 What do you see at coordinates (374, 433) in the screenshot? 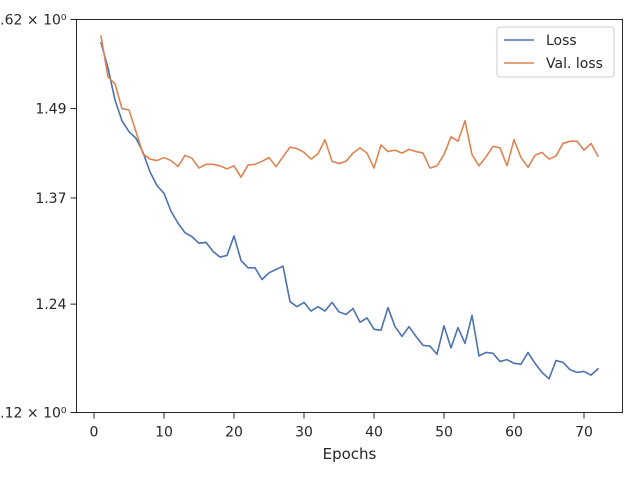
I see `x-tick-label: 40` at bounding box center [374, 433].